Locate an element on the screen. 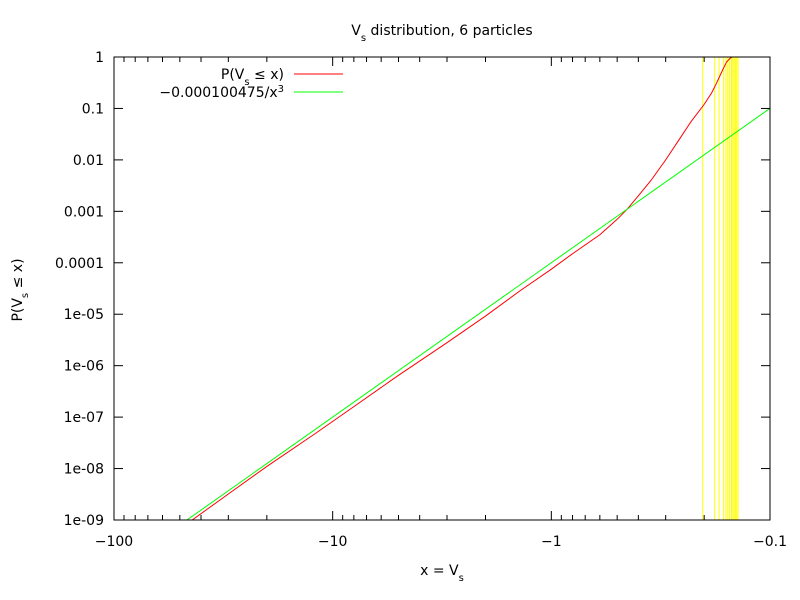 The width and height of the screenshot is (800, 600). y-tick-label-1: 0.1 is located at coordinates (93, 109).